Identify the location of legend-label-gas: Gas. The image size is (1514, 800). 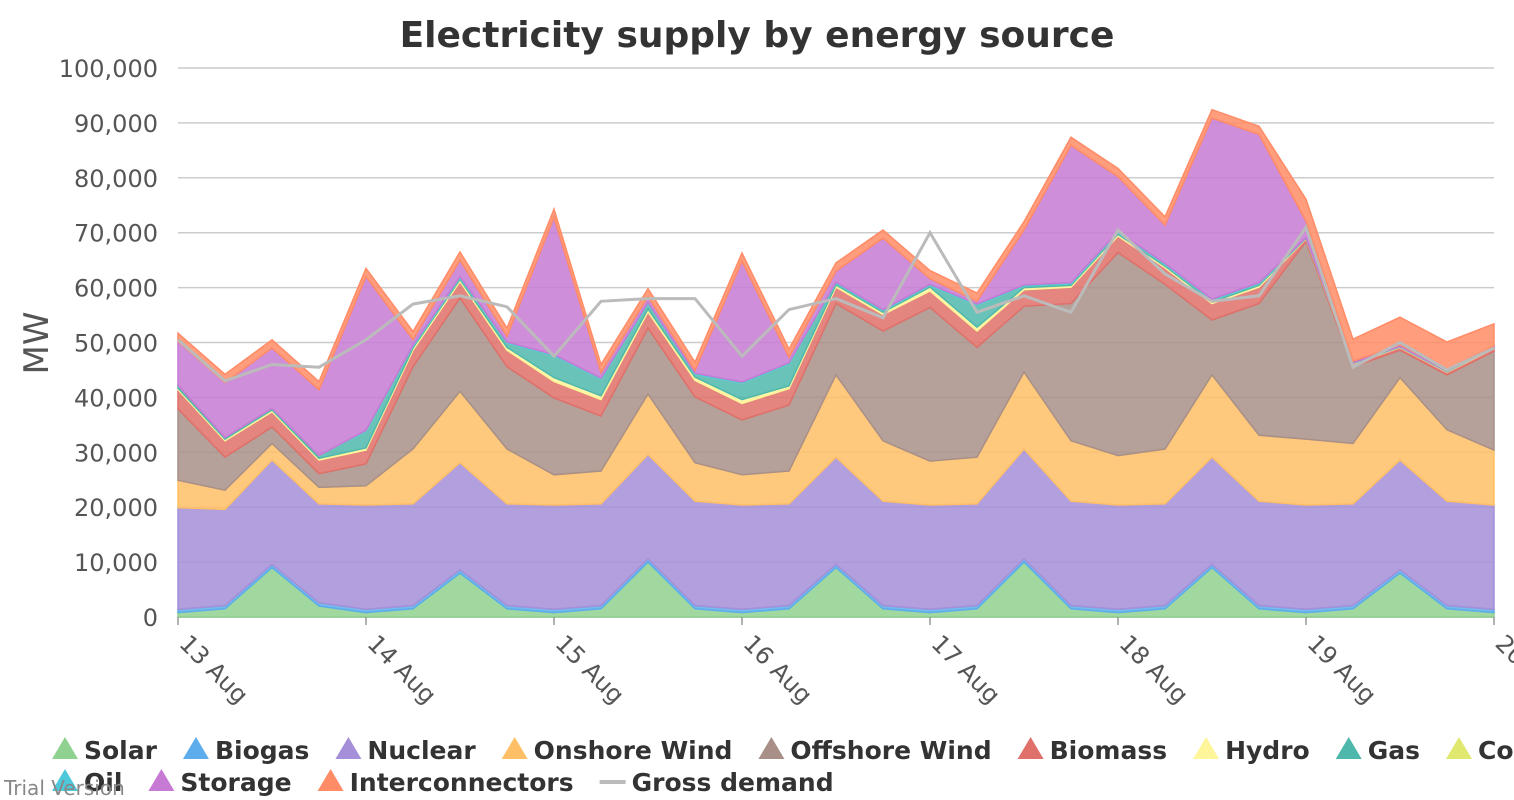
(1394, 750).